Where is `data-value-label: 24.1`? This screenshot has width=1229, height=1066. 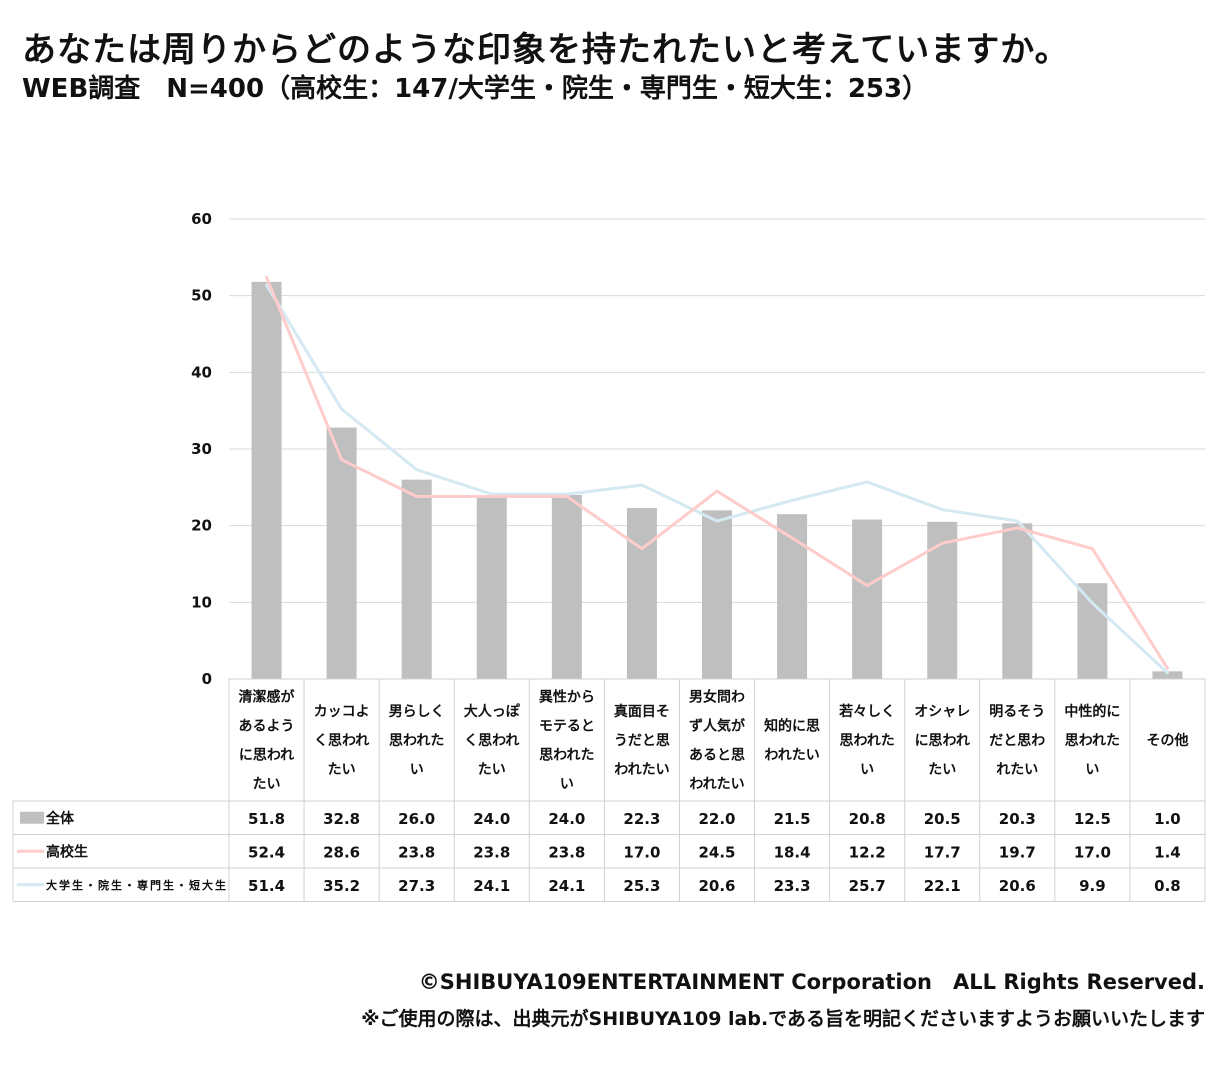
data-value-label: 24.1 is located at coordinates (491, 886).